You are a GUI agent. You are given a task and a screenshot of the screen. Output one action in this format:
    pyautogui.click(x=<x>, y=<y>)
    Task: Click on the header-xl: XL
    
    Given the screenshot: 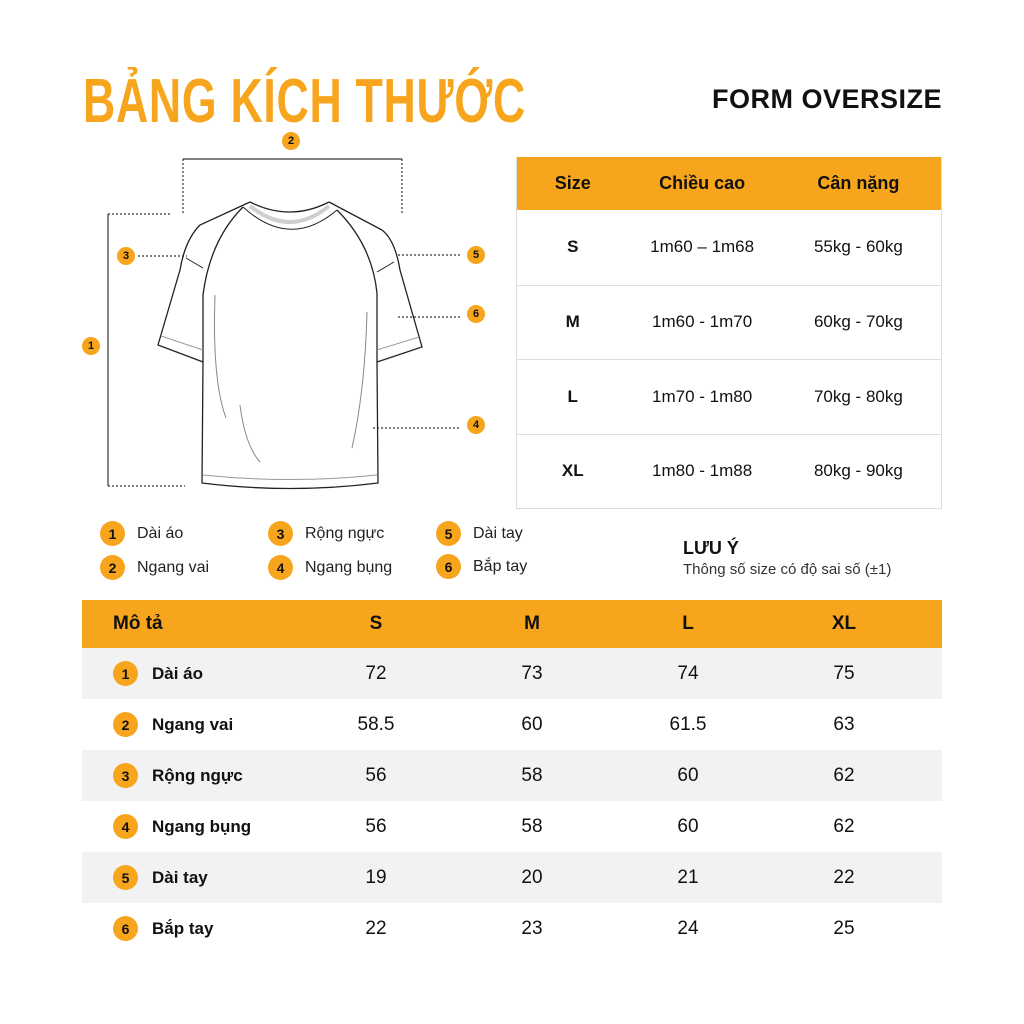 What is the action you would take?
    pyautogui.click(x=844, y=623)
    